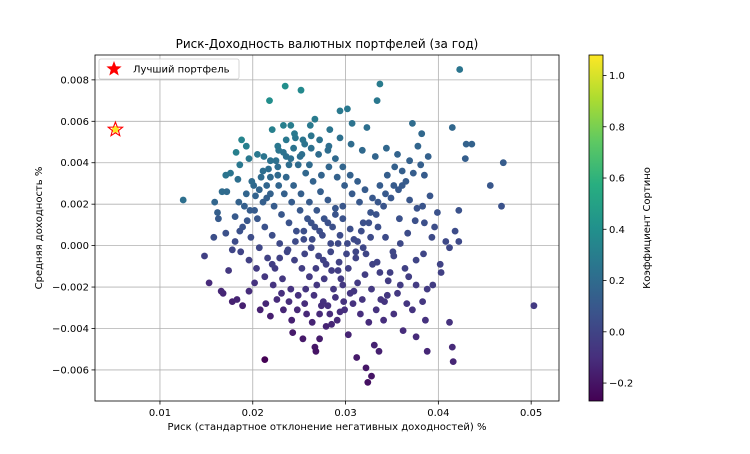  What do you see at coordinates (39, 228) in the screenshot?
I see `y-axis-label: Средняя доходность %` at bounding box center [39, 228].